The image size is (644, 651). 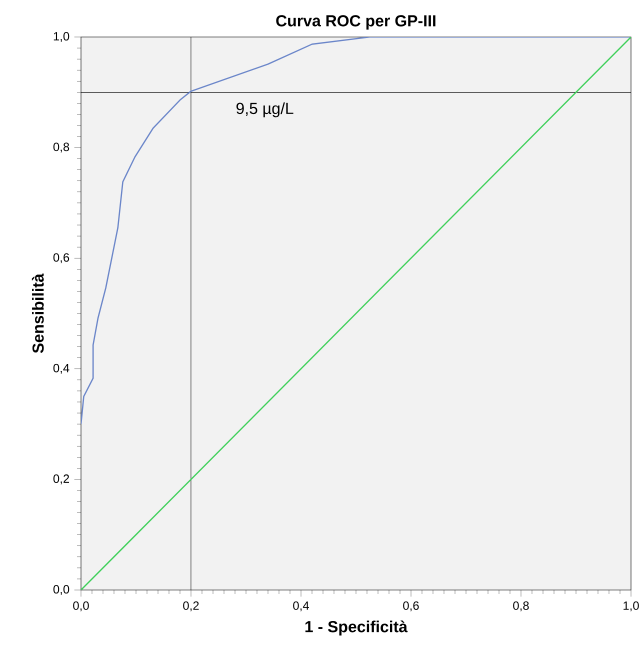 What do you see at coordinates (356, 22) in the screenshot?
I see `chart-title: Curva ROC per GP-III` at bounding box center [356, 22].